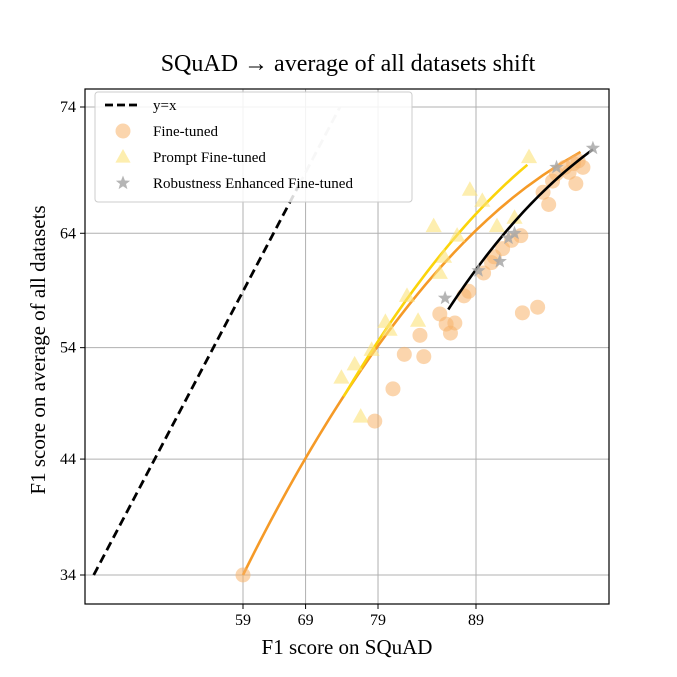 The image size is (677, 677). What do you see at coordinates (68, 575) in the screenshot?
I see `y-tick-label: 34` at bounding box center [68, 575].